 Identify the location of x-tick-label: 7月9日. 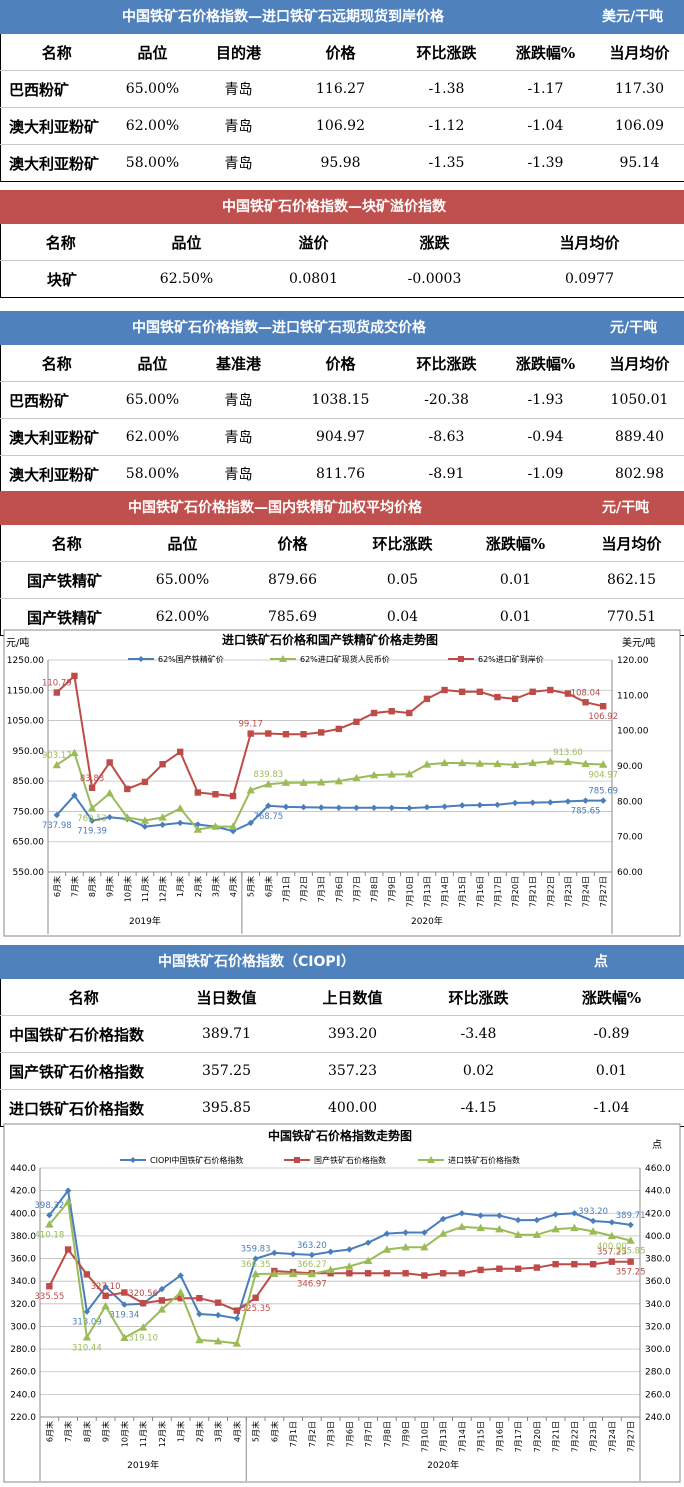
(406, 1434).